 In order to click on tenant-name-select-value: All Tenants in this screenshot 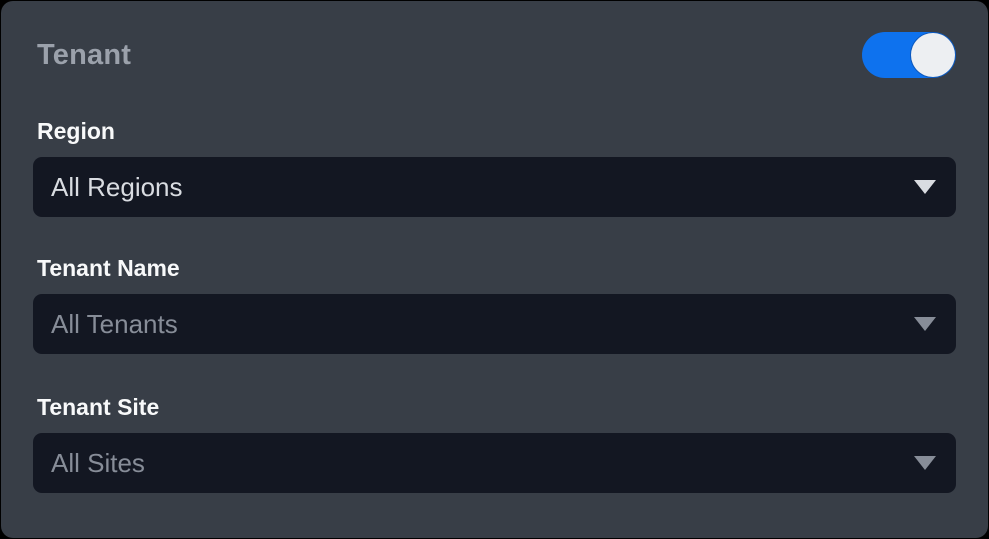, I will do `click(114, 323)`.